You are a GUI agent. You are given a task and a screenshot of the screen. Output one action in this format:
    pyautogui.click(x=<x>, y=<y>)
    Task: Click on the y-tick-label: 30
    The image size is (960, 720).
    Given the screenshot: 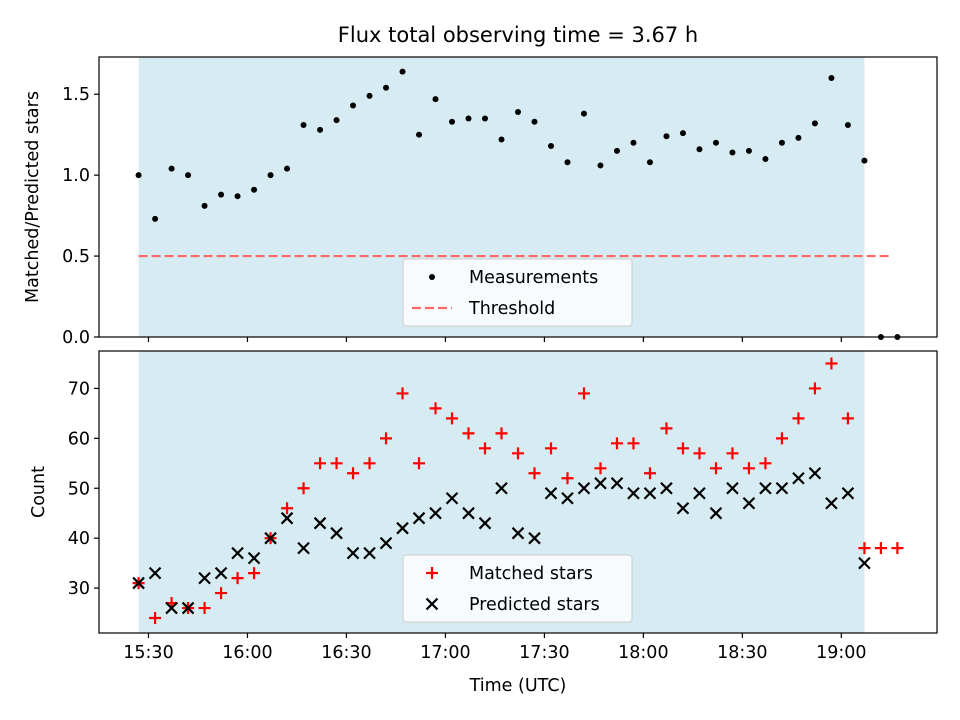 What is the action you would take?
    pyautogui.click(x=79, y=589)
    